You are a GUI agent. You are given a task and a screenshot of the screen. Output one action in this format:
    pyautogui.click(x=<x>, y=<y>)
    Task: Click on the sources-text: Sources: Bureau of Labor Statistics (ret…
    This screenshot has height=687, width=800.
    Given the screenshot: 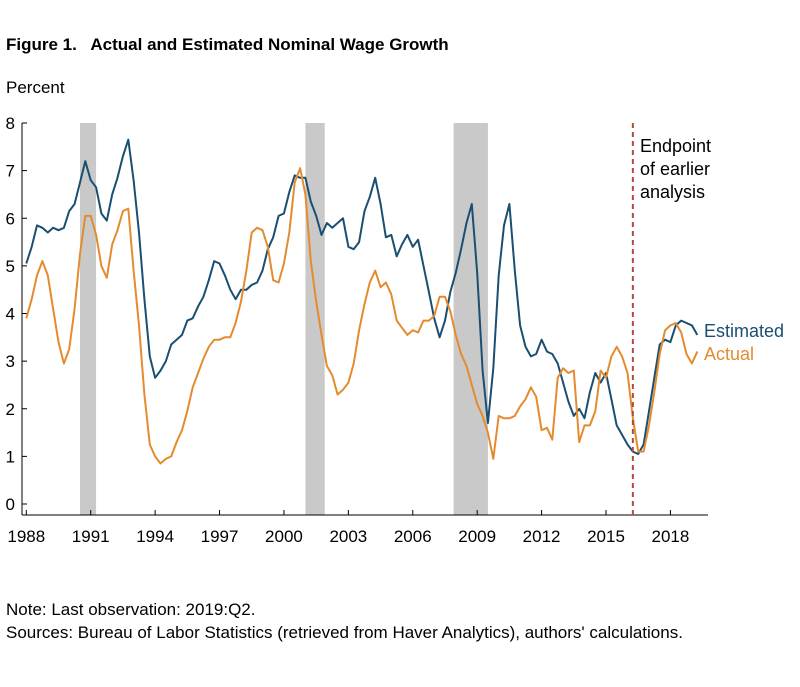 What is the action you would take?
    pyautogui.click(x=344, y=632)
    